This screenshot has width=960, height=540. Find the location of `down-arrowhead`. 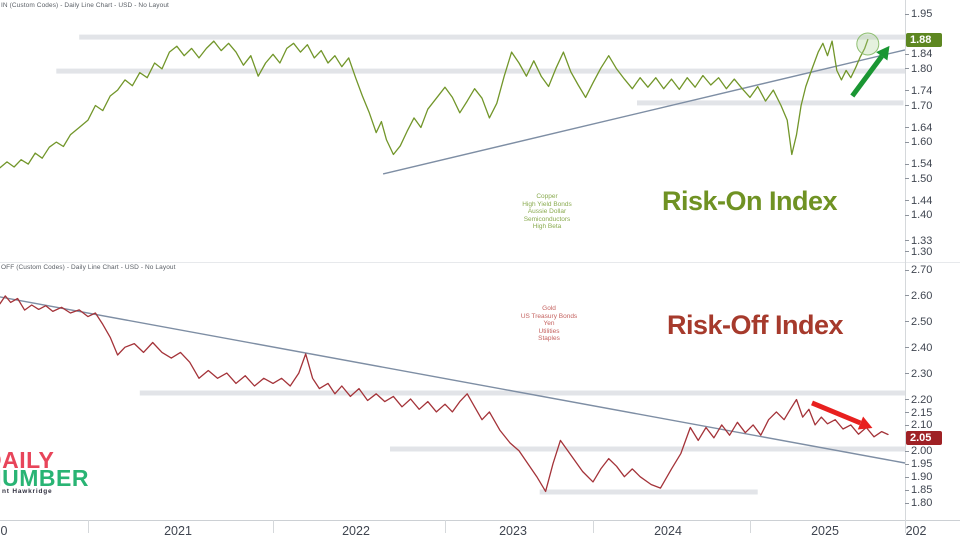

down-arrowhead is located at coordinates (865, 423).